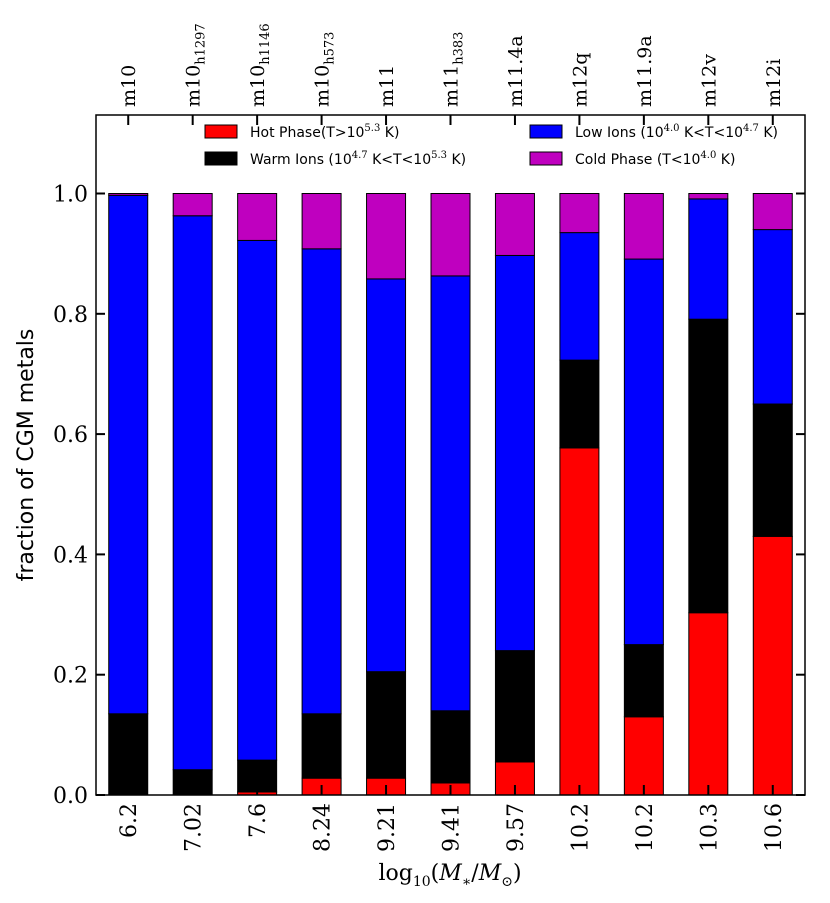  I want to click on y-tick-label: 0.8, so click(70, 315).